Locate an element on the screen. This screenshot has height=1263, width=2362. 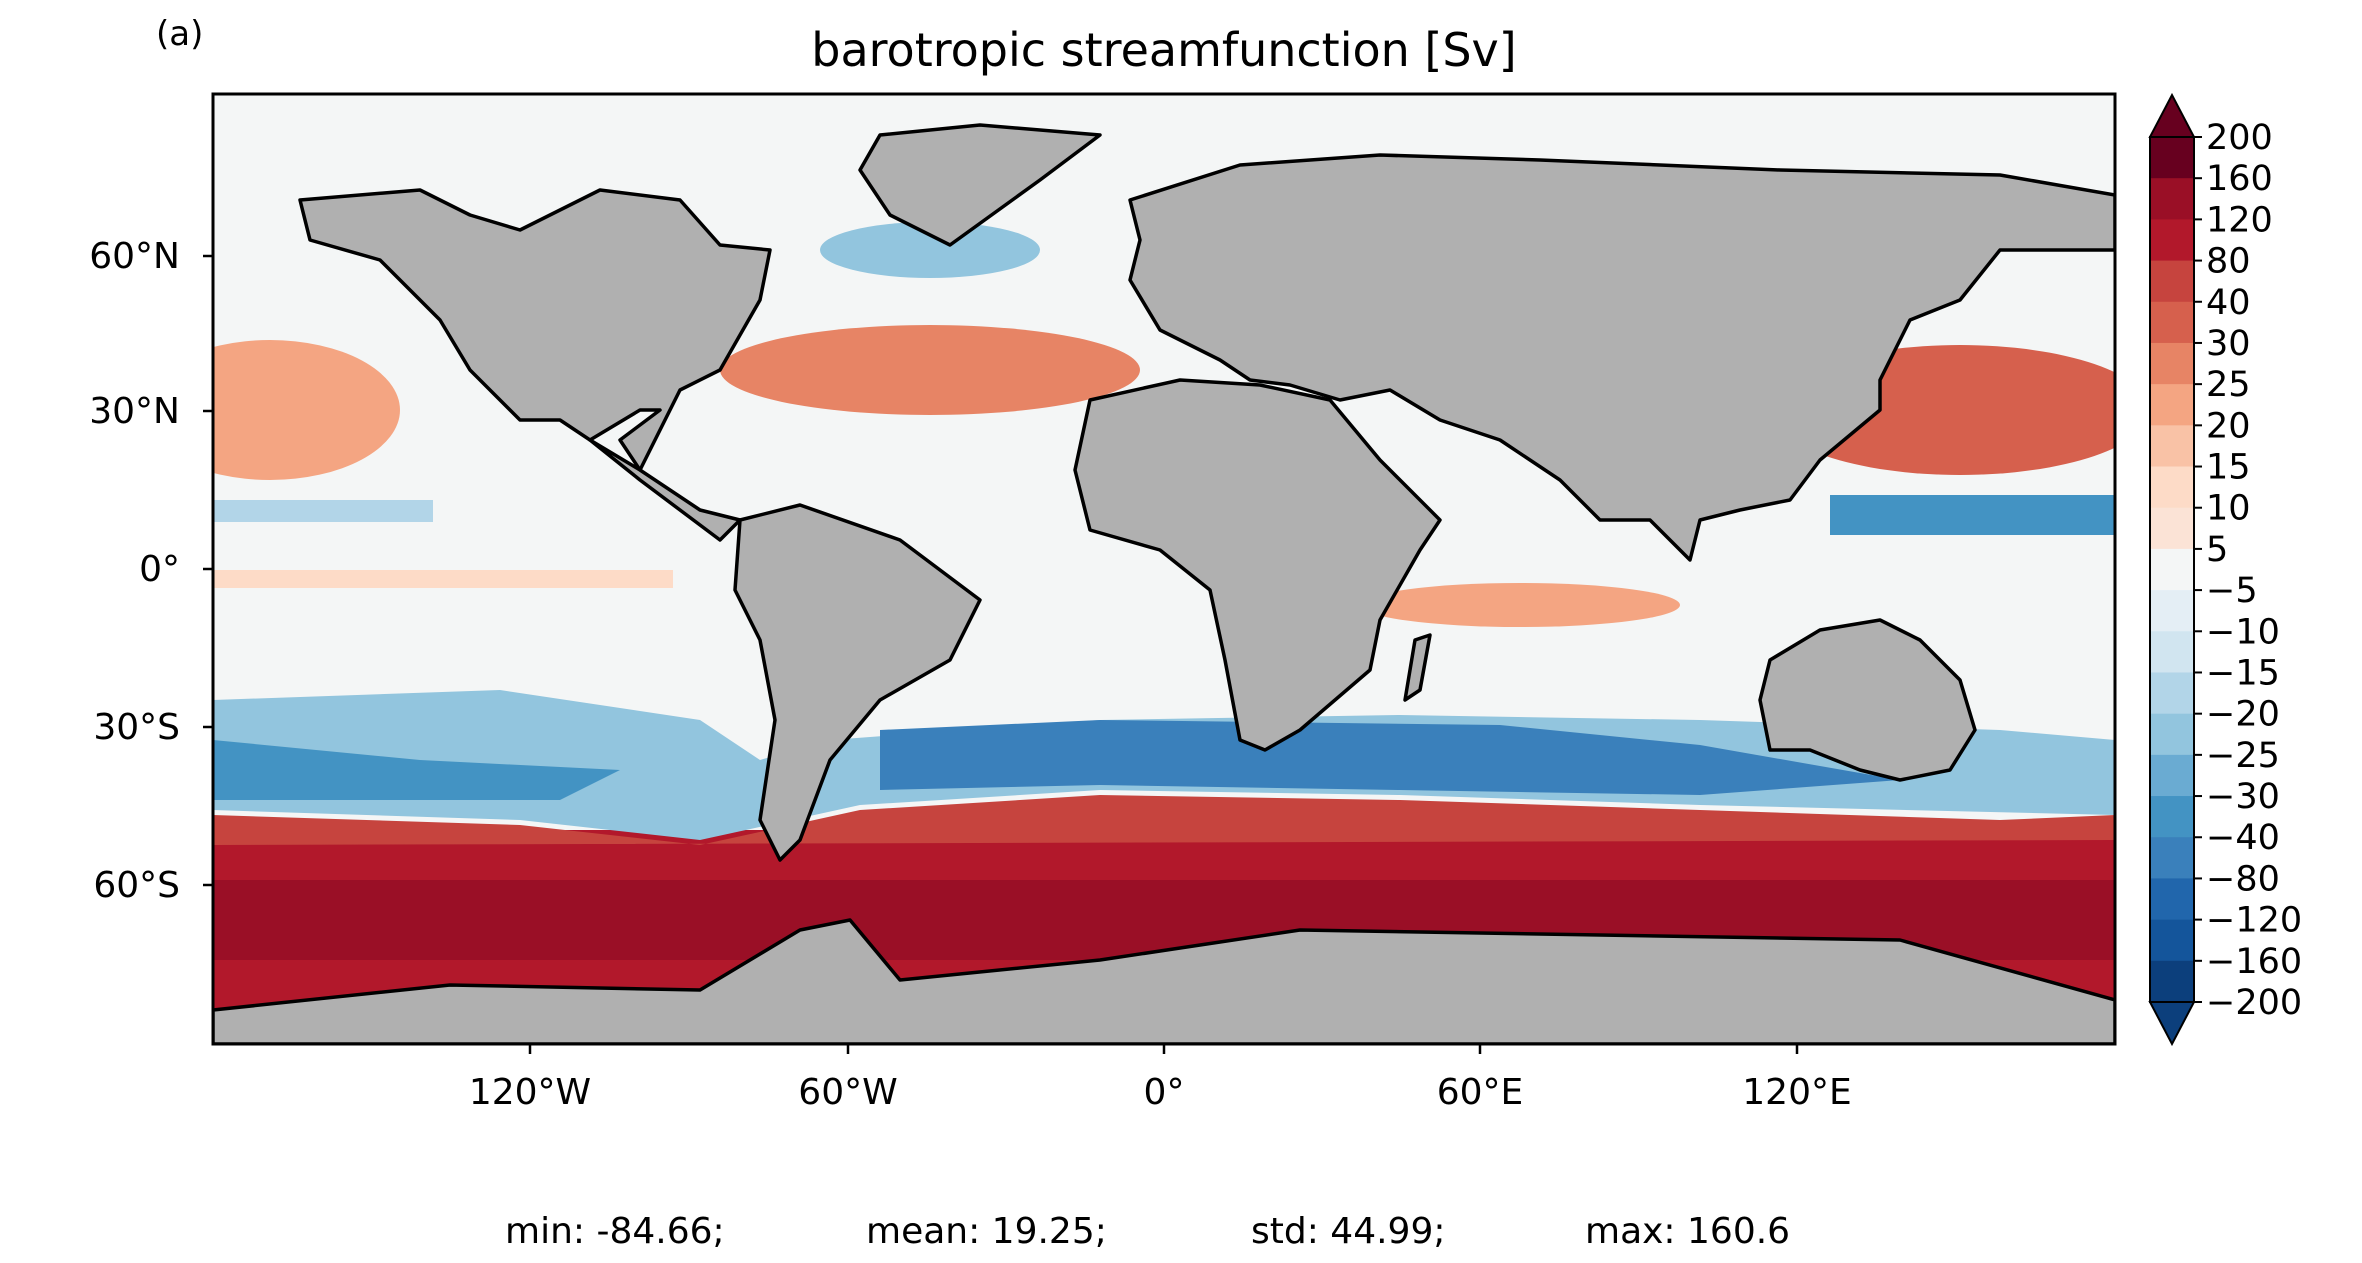
north-america is located at coordinates (535, 330).